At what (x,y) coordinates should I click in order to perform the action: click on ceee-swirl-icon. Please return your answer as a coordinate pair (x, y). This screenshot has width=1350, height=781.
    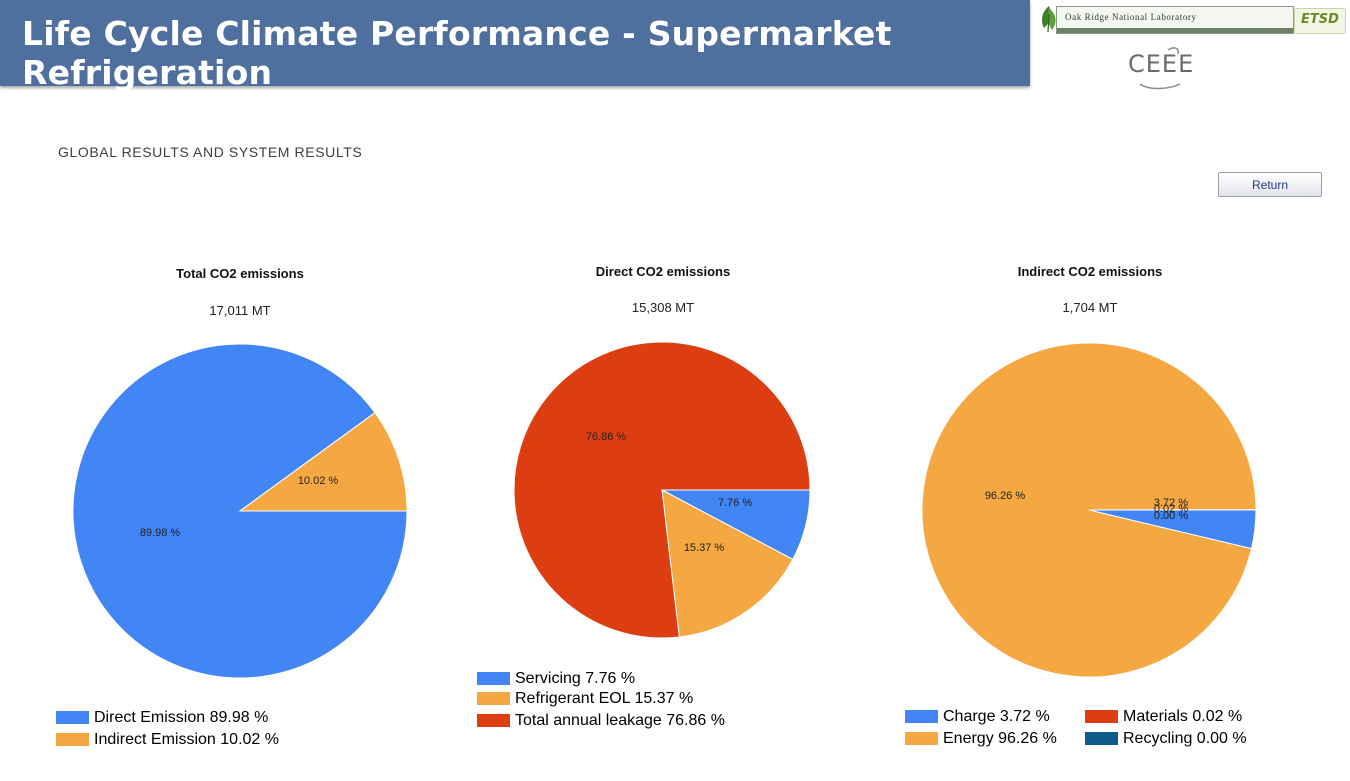
    Looking at the image, I should click on (1160, 68).